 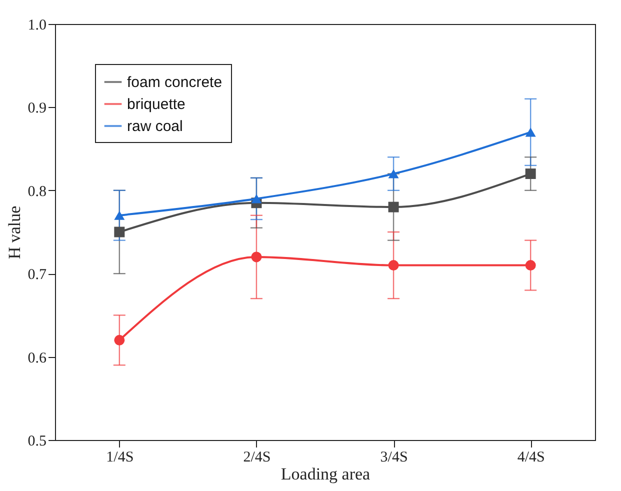 What do you see at coordinates (37, 26) in the screenshot?
I see `y-tick-label: 1.0` at bounding box center [37, 26].